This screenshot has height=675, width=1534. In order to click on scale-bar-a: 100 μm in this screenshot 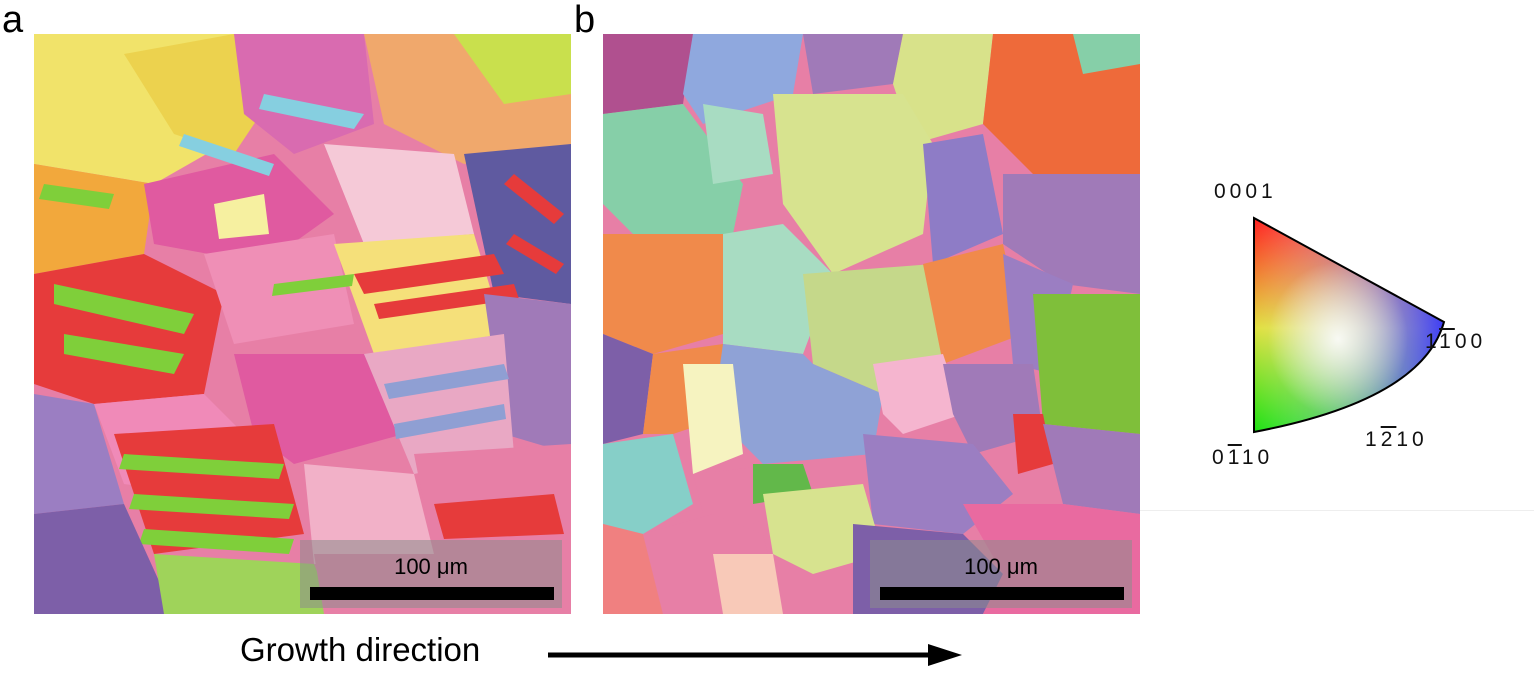, I will do `click(431, 574)`.